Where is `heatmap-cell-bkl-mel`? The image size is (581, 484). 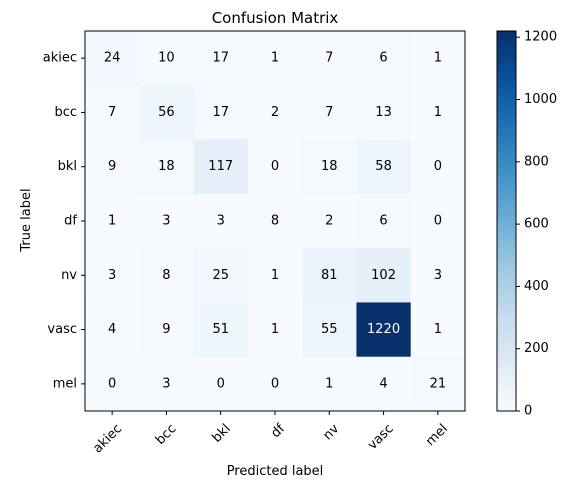
heatmap-cell-bkl-mel is located at coordinates (438, 167).